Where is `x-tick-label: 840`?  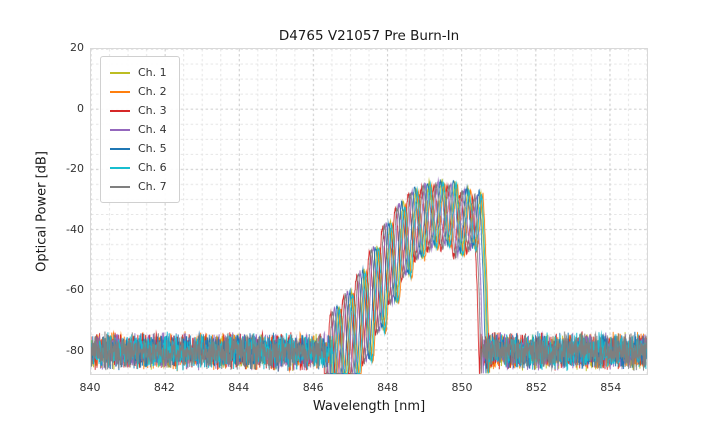
x-tick-label: 840 is located at coordinates (90, 387).